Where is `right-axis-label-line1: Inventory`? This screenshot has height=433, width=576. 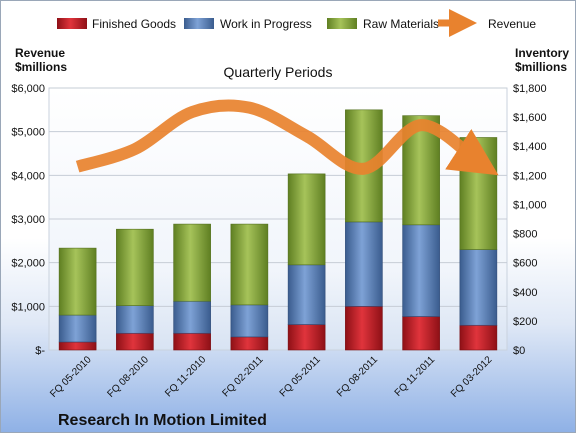
right-axis-label-line1: Inventory is located at coordinates (542, 53).